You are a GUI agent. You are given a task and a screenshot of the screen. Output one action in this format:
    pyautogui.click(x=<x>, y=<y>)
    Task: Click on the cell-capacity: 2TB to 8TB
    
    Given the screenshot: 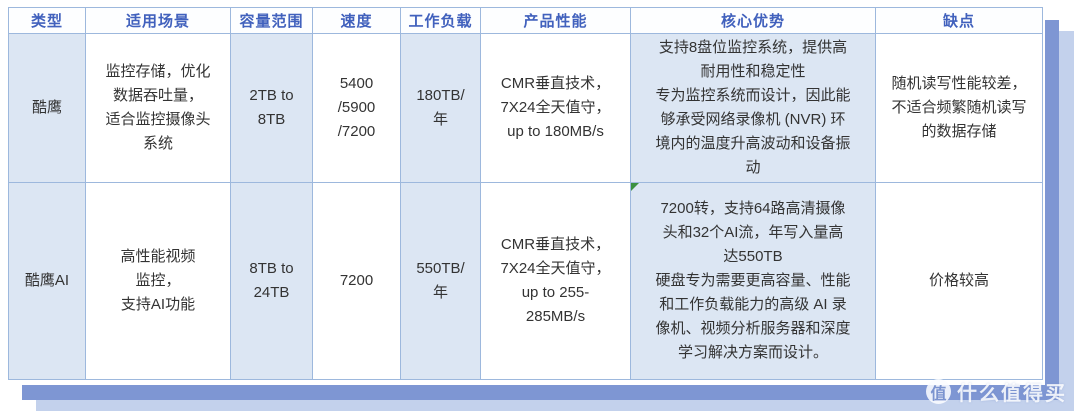 What is the action you would take?
    pyautogui.click(x=271, y=108)
    